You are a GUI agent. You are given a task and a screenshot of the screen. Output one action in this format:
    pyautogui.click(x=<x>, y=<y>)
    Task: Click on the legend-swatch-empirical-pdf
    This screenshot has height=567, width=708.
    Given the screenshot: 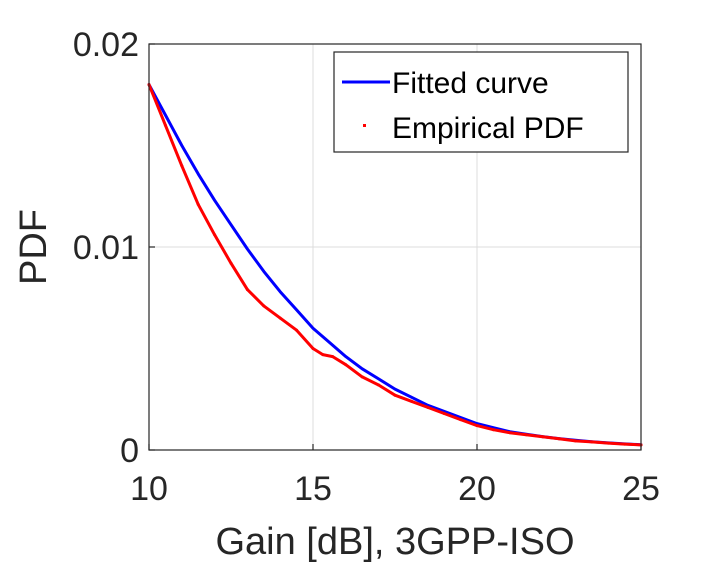 What is the action you would take?
    pyautogui.click(x=364, y=125)
    